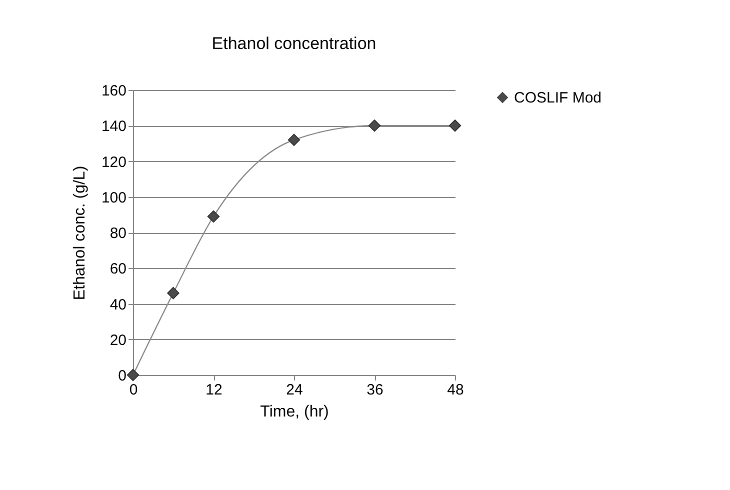  Describe the element at coordinates (133, 390) in the screenshot. I see `x-tick-label: 0` at that location.